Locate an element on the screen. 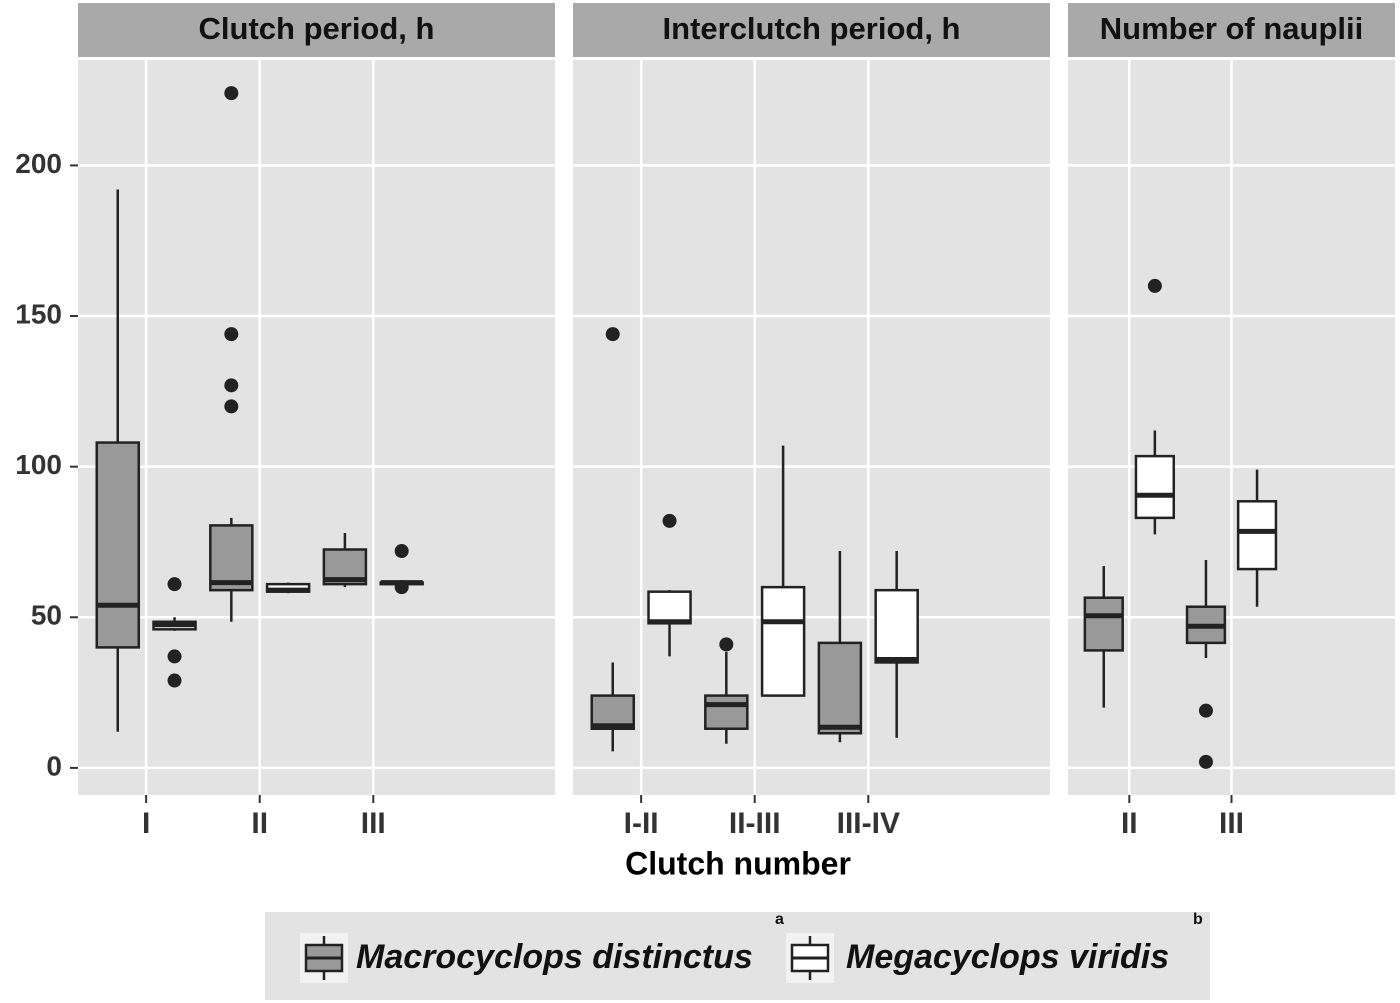  legend-note: a is located at coordinates (779, 919).